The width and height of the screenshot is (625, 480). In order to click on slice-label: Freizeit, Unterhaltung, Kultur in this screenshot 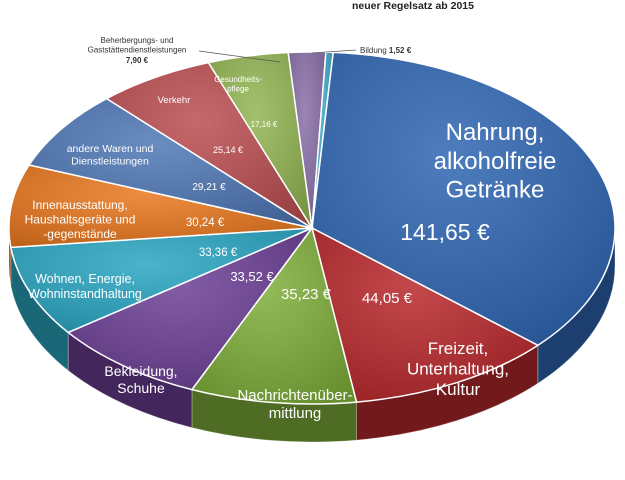, I will do `click(458, 369)`.